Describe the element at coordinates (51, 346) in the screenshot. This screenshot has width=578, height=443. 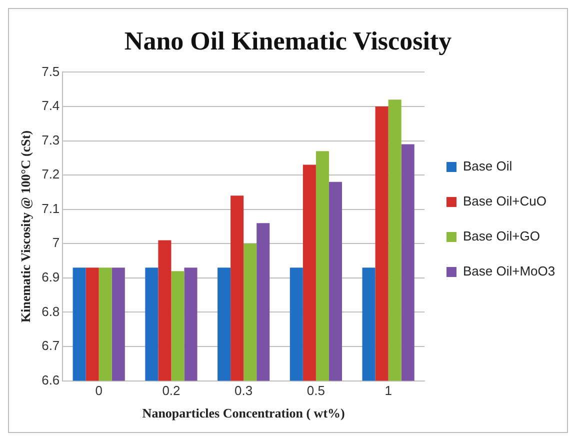
I see `y-tick-label: 6.7` at that location.